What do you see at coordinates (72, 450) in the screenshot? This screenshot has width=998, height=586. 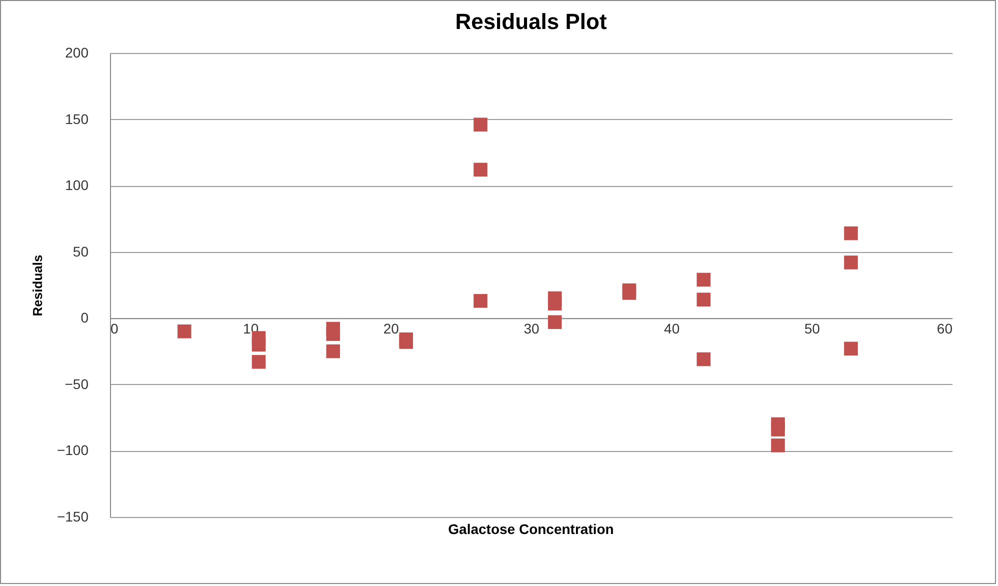 I see `y-tick-label: −100` at bounding box center [72, 450].